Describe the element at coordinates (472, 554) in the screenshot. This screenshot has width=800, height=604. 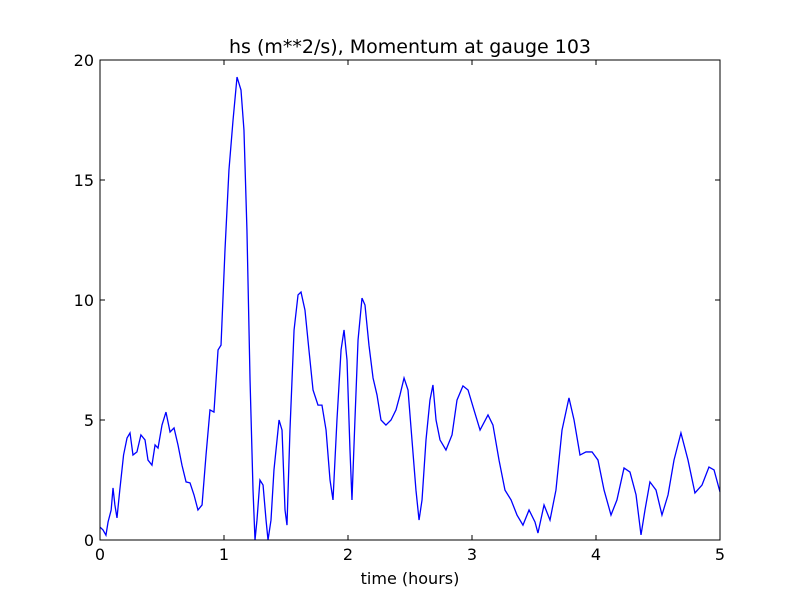
I see `x-tick-label: 3` at that location.